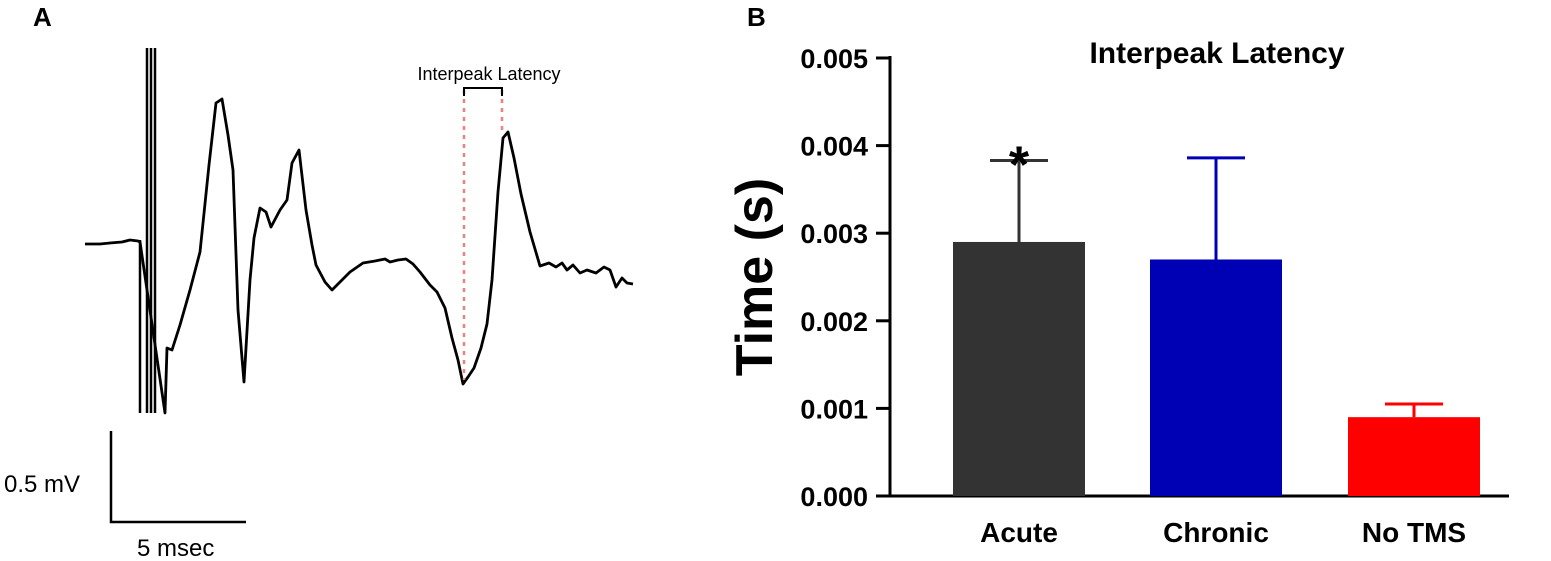  What do you see at coordinates (1414, 532) in the screenshot?
I see `x-tick-label: No TMS` at bounding box center [1414, 532].